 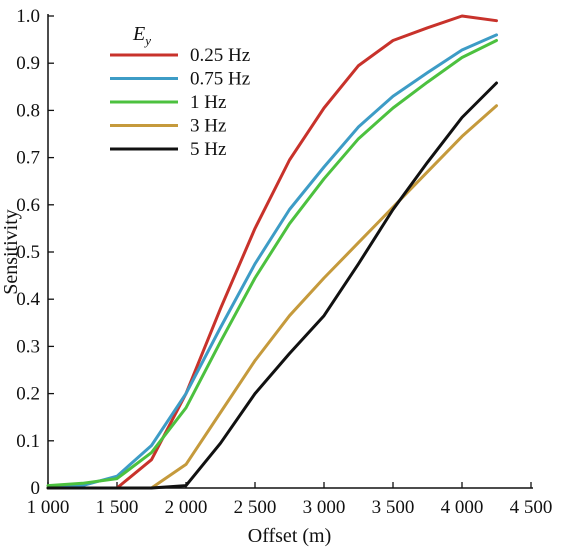 What do you see at coordinates (28, 110) in the screenshot?
I see `y-tick-label: 0.8` at bounding box center [28, 110].